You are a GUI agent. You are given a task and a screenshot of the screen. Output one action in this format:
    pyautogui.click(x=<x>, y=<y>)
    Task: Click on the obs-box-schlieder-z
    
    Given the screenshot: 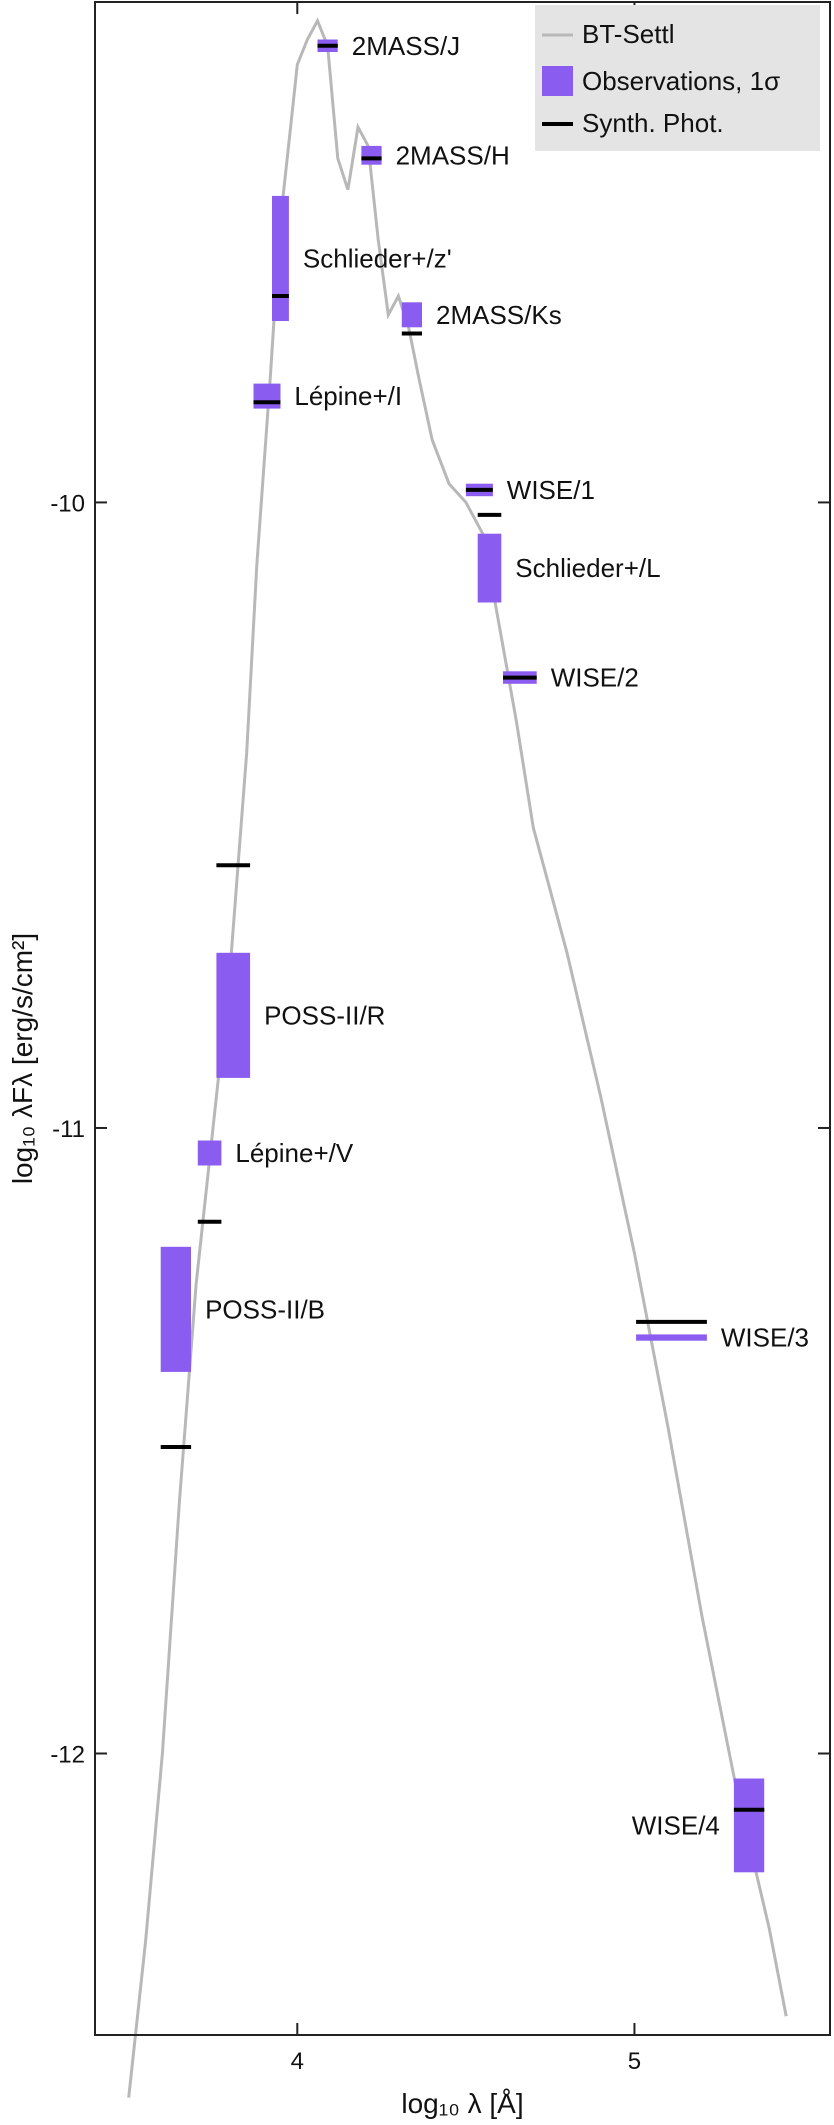 What is the action you would take?
    pyautogui.click(x=280, y=258)
    